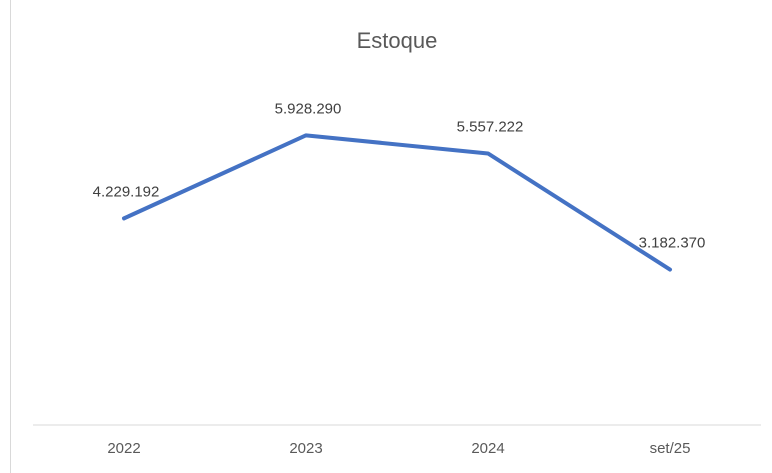 Image resolution: width=772 pixels, height=473 pixels. I want to click on data-label: 5.928.290, so click(308, 108).